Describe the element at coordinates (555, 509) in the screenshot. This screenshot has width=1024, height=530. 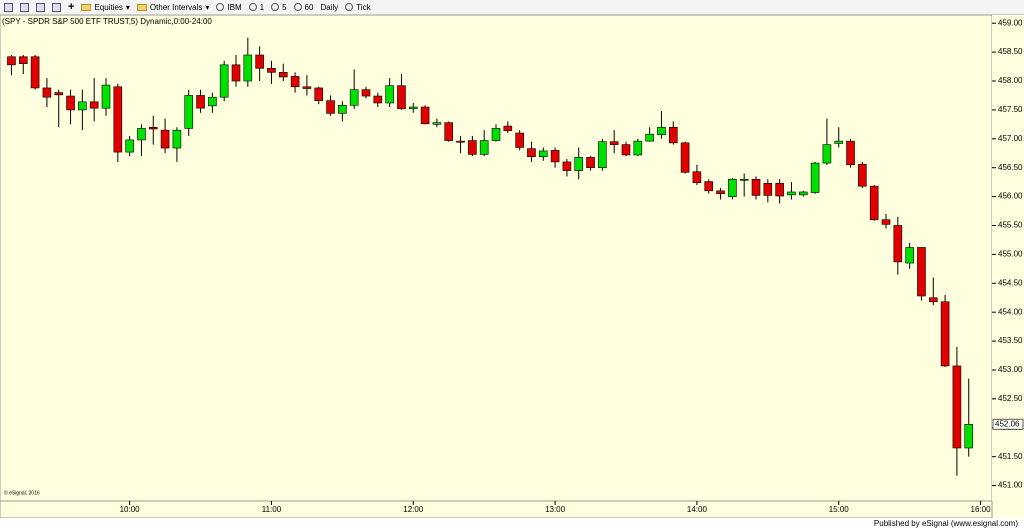
I see `x-tick-label: 13:00` at that location.